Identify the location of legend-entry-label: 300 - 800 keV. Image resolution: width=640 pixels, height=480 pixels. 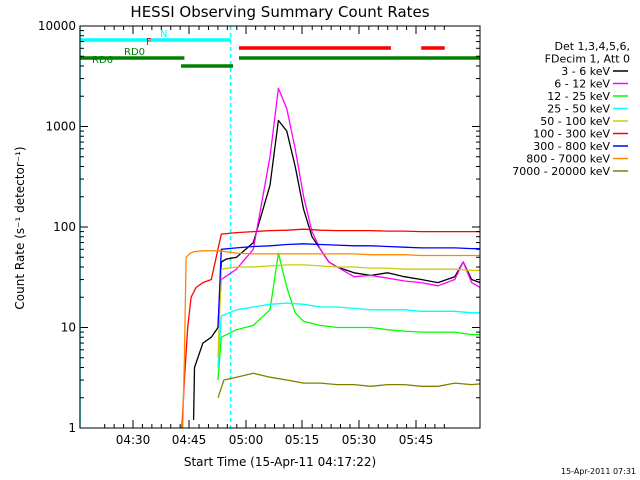
(571, 146).